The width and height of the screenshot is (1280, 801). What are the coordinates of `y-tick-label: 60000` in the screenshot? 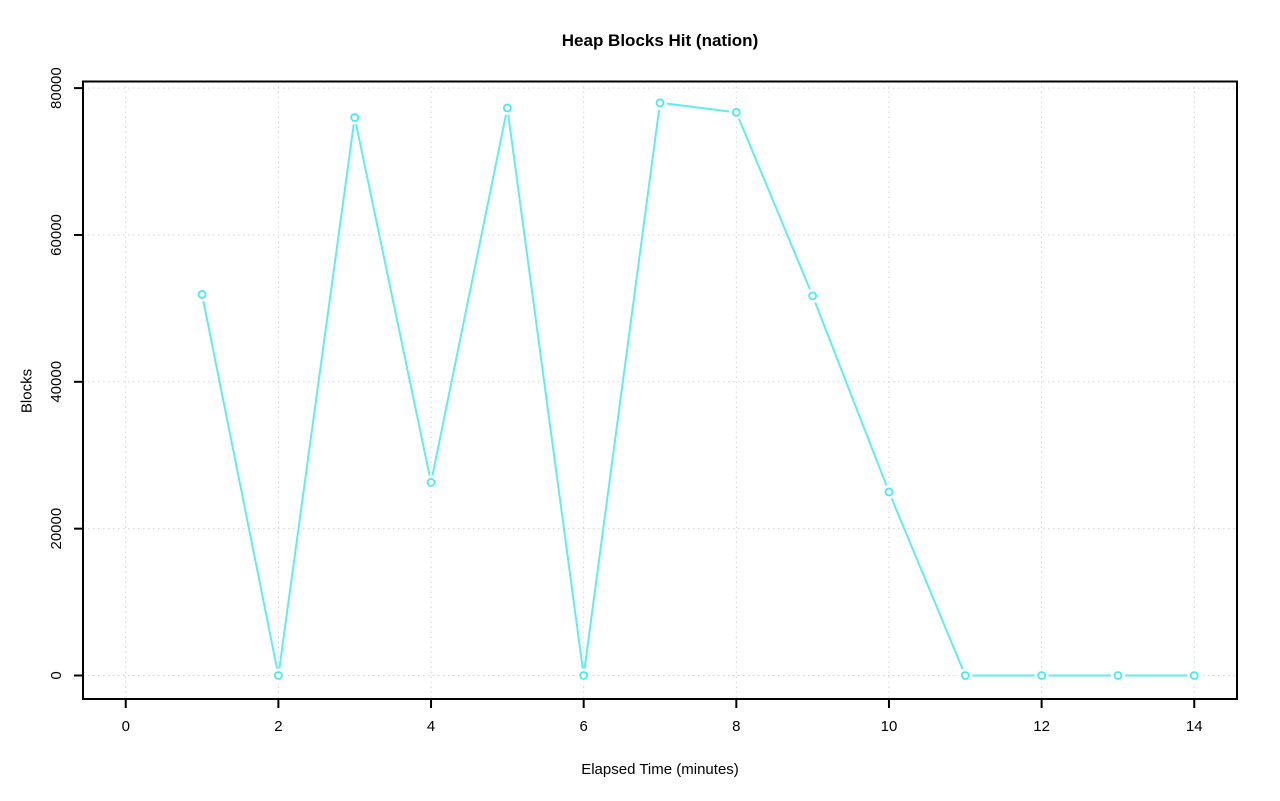 It's located at (56, 235).